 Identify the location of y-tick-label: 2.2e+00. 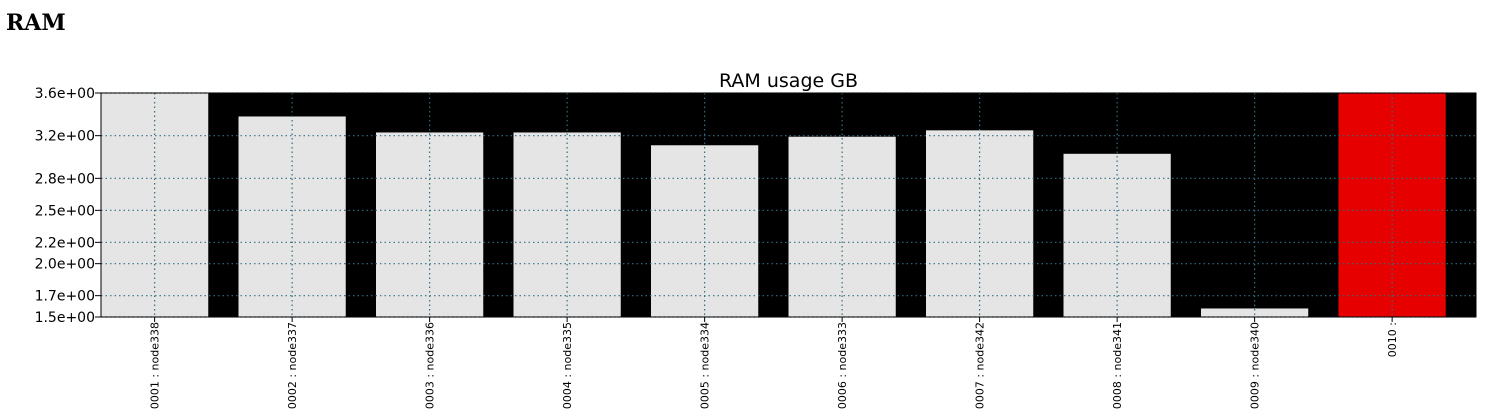
(65, 243).